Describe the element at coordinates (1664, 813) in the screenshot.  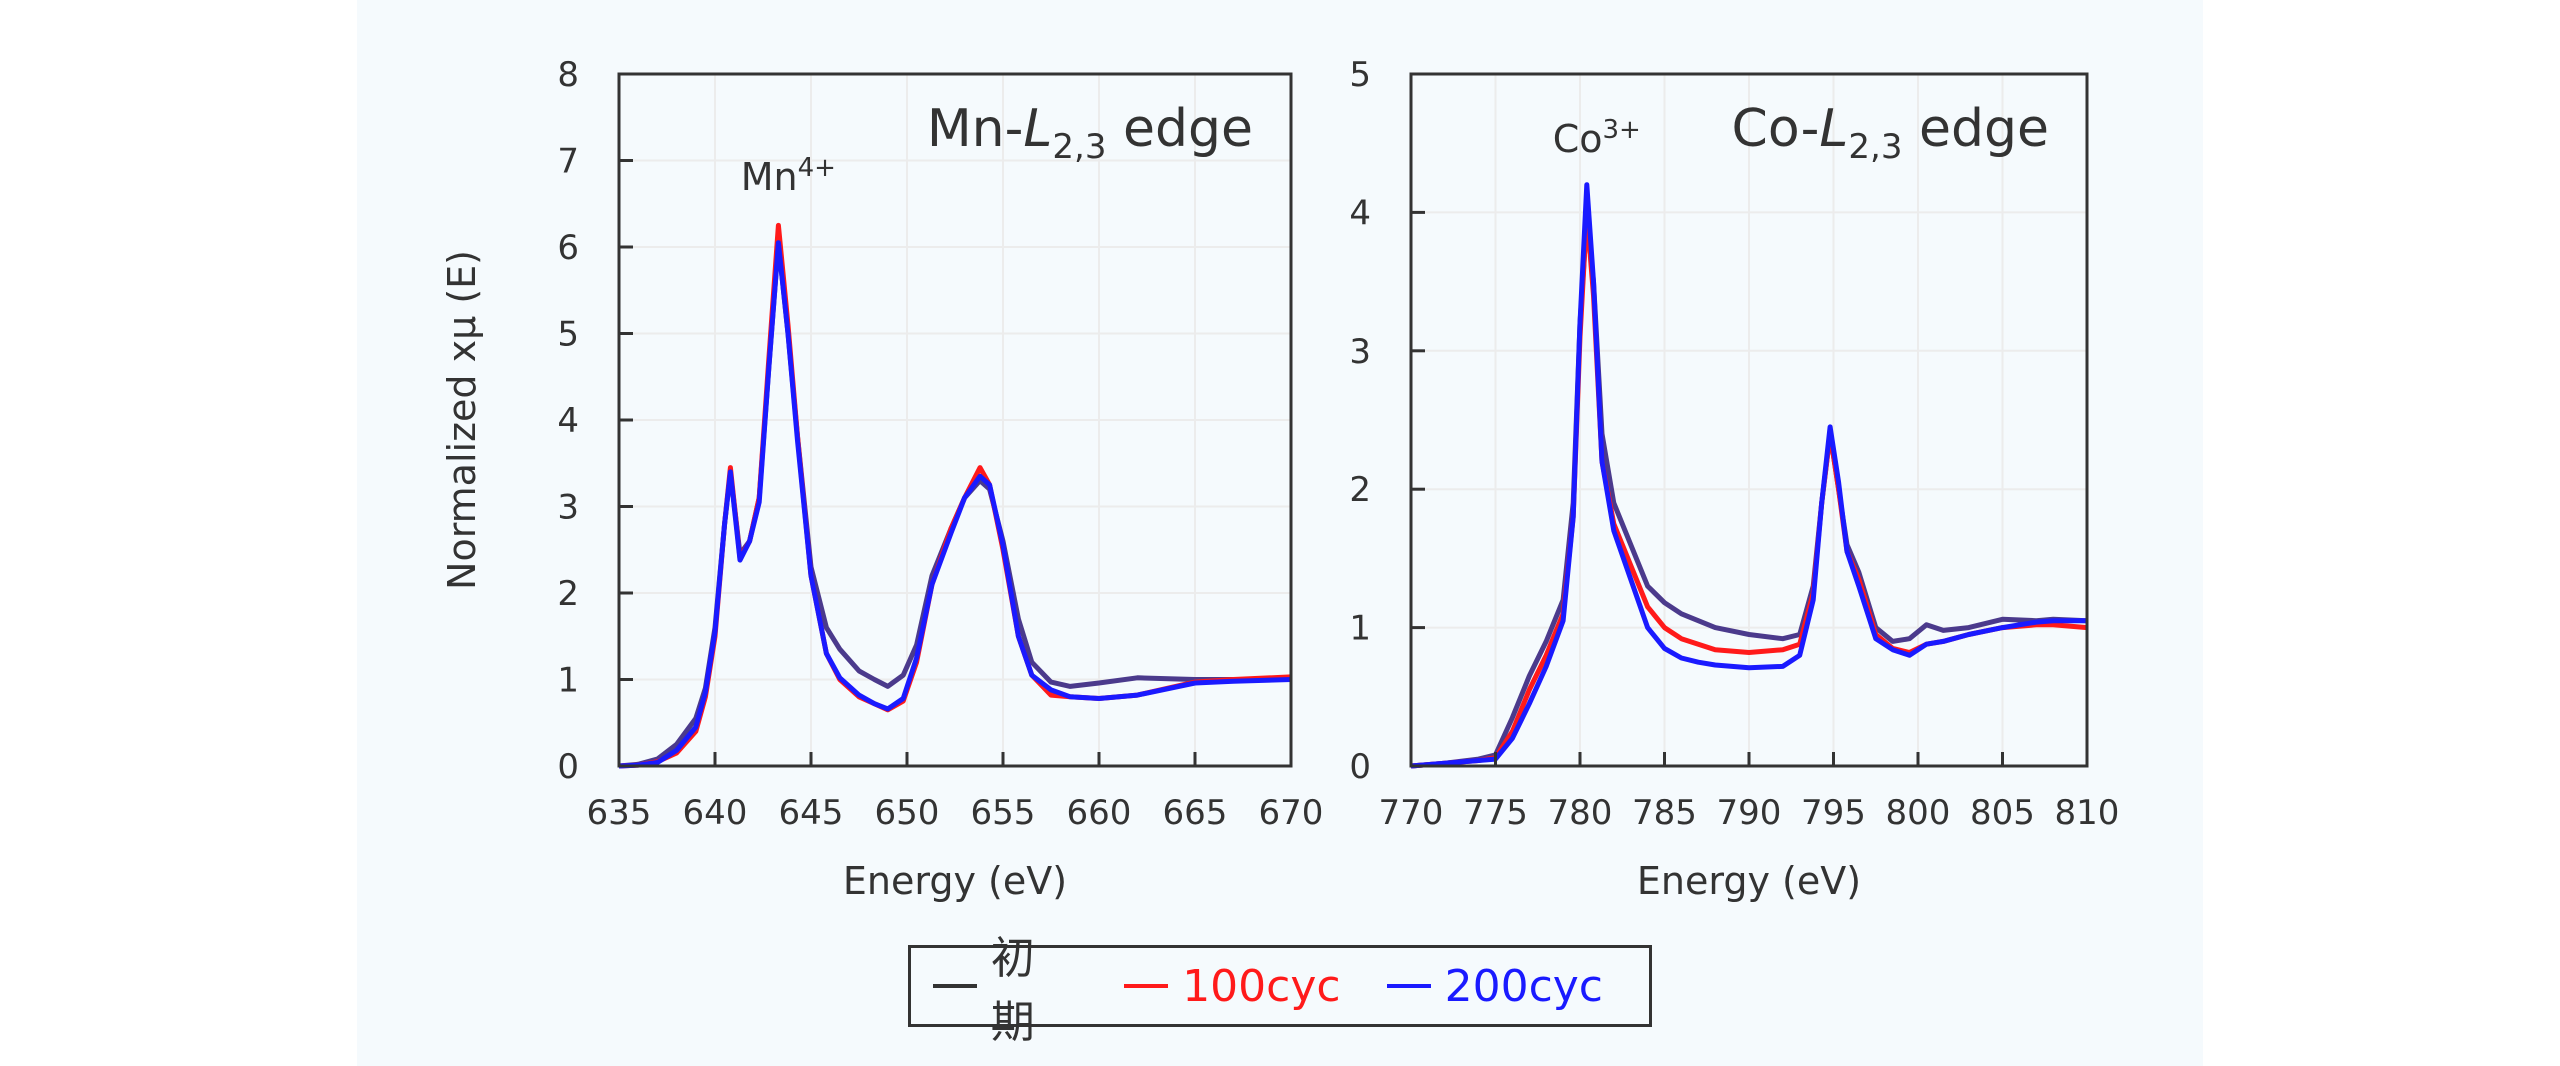
I see `x-tick-label: 785` at that location.